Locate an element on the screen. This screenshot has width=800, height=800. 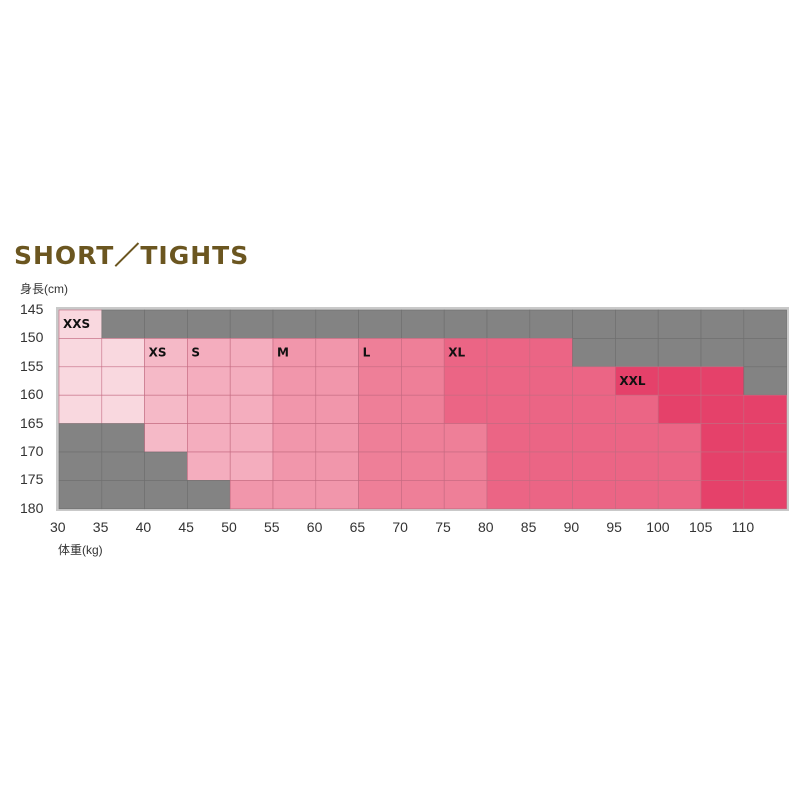
y-tick-label: 160 is located at coordinates (32, 394).